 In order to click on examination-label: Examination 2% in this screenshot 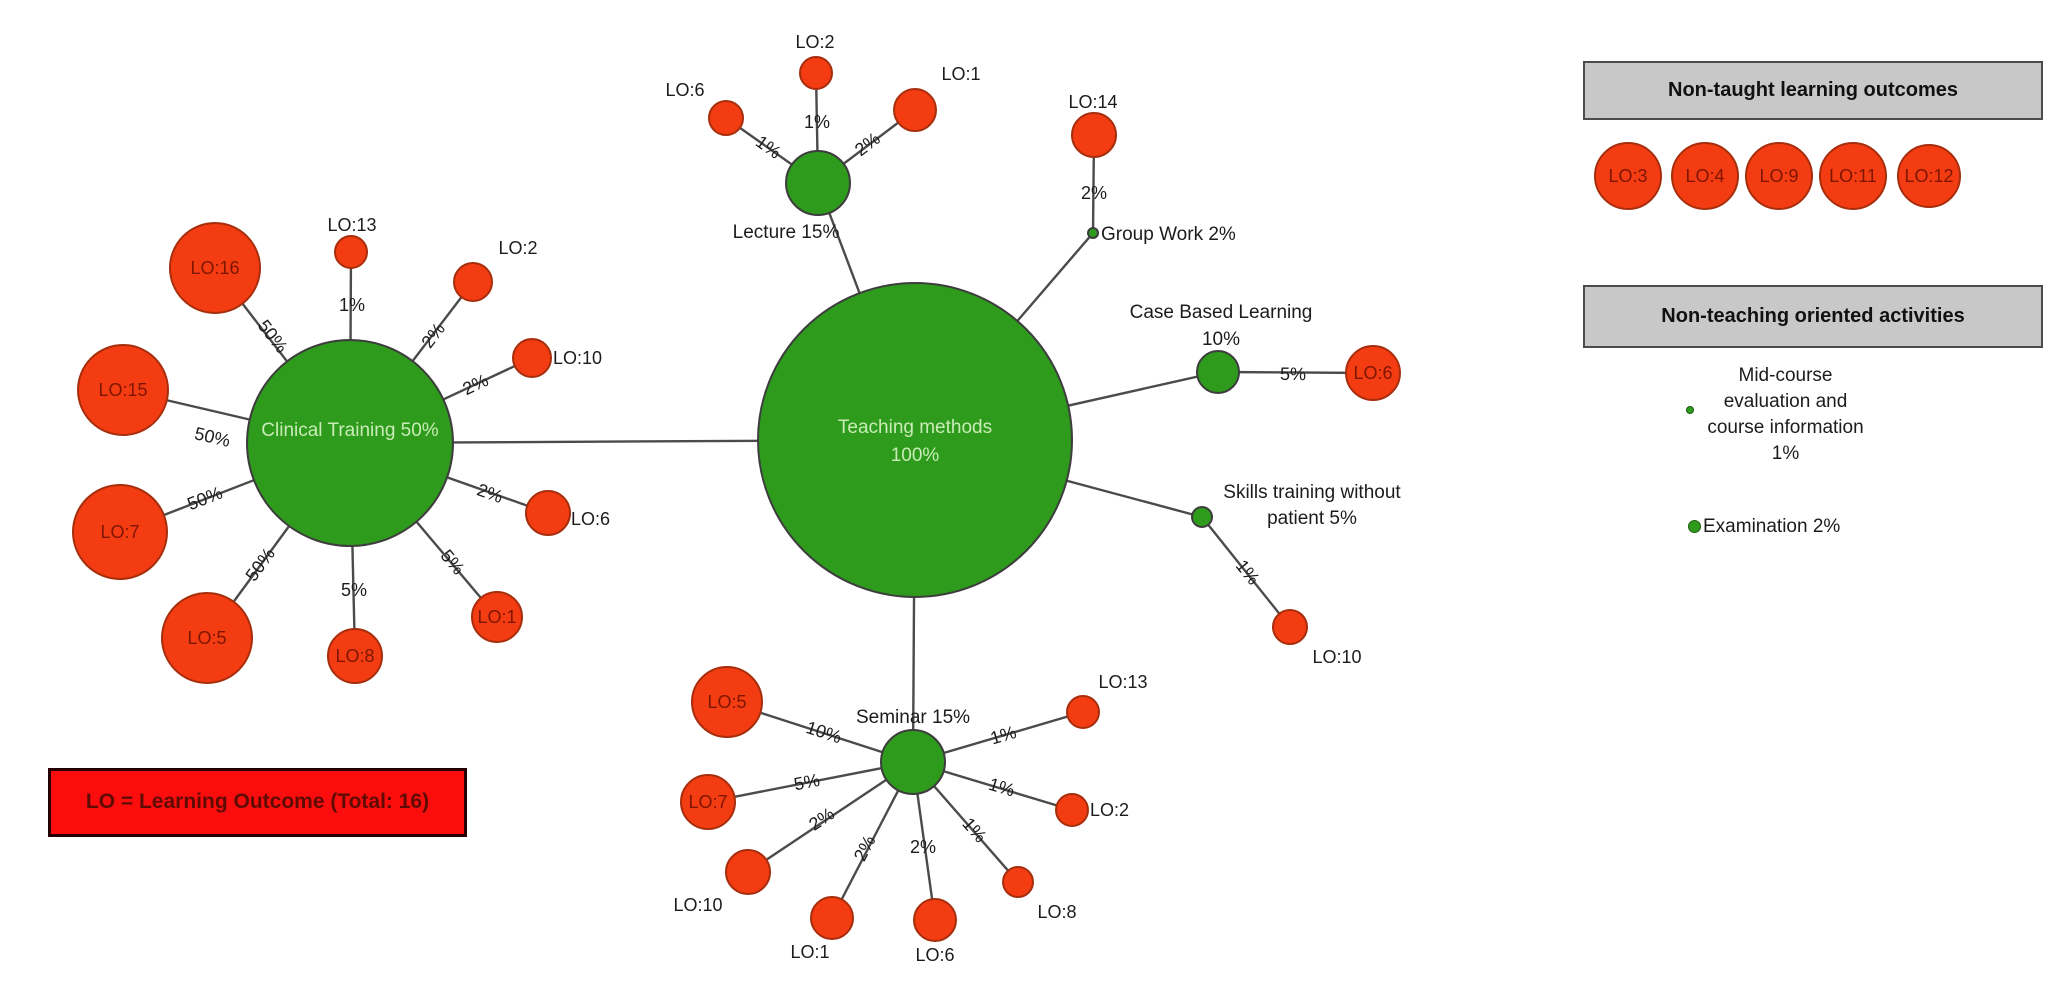, I will do `click(1772, 526)`.